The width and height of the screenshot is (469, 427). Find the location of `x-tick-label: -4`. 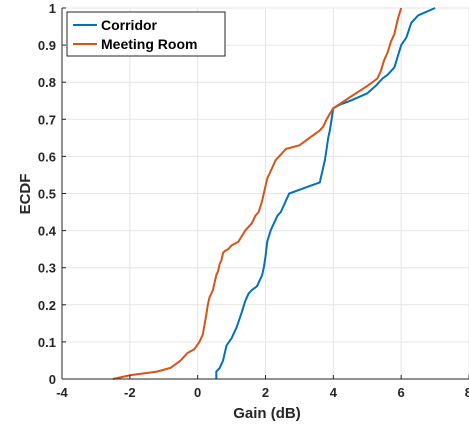

x-tick-label: -4 is located at coordinates (62, 392).